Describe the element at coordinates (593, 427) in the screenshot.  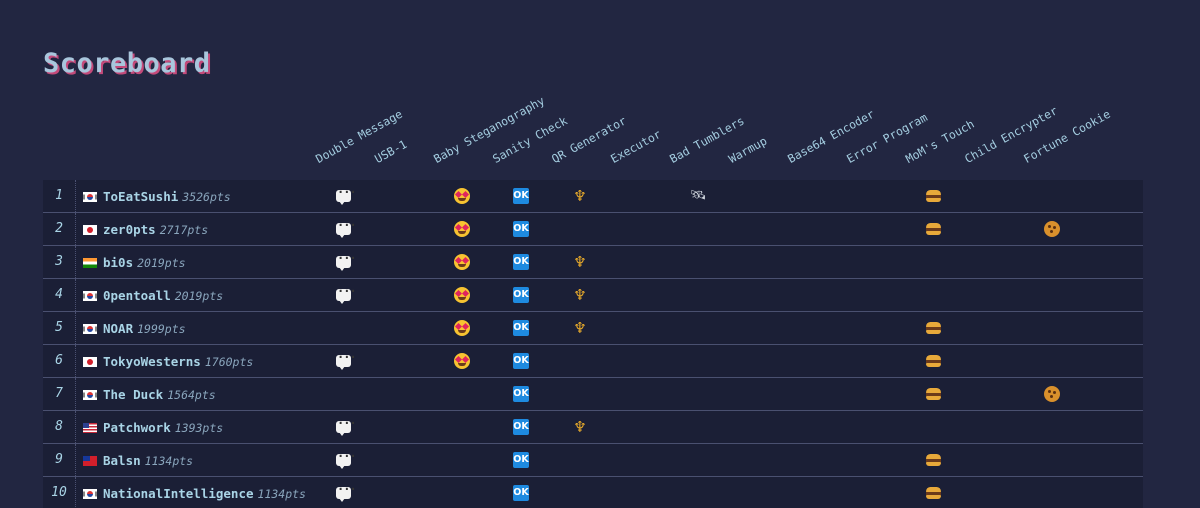
I see `table-row: 8Patchwork1393ptsOK♆` at that location.